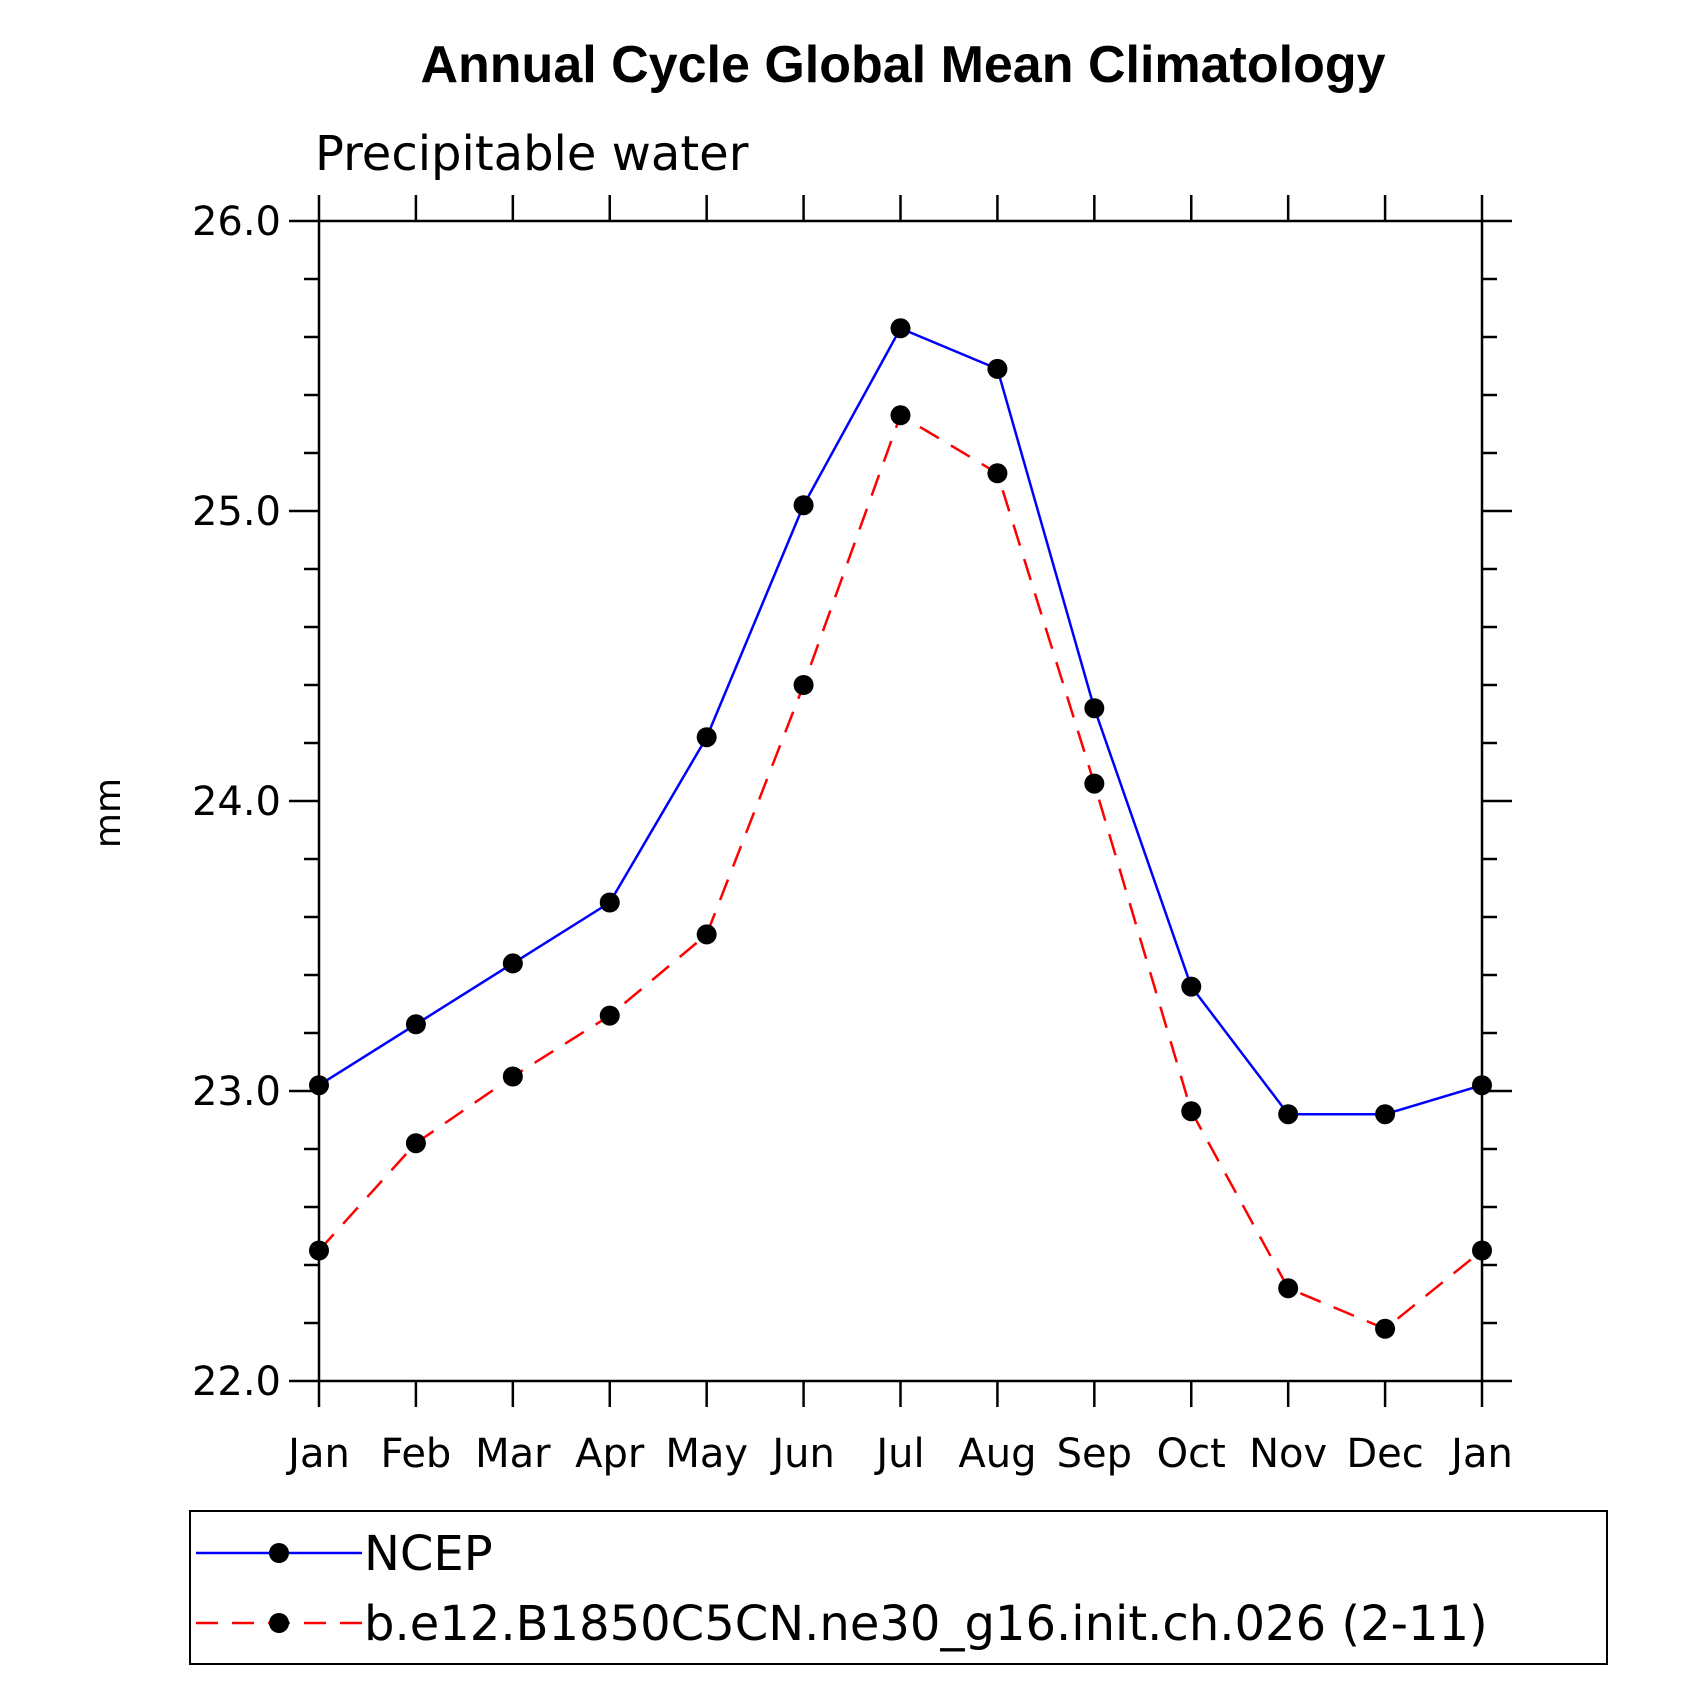  What do you see at coordinates (513, 1454) in the screenshot?
I see `x-tick-label: Mar` at bounding box center [513, 1454].